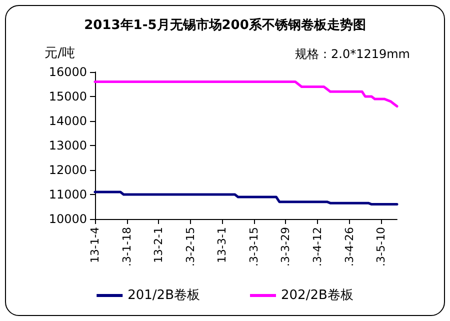 The width and height of the screenshot is (450, 321). I want to click on y-tick-label: 11000, so click(67, 195).